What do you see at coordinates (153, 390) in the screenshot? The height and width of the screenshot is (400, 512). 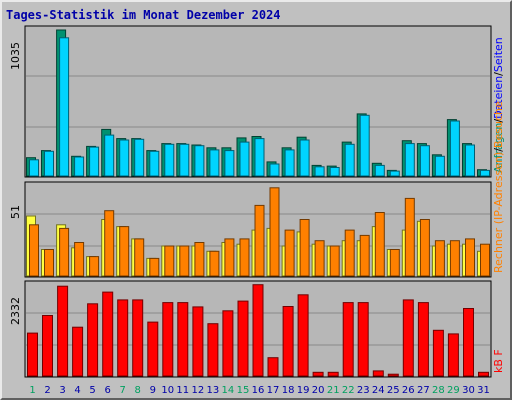 I see `x-tick-label: 9` at bounding box center [153, 390].